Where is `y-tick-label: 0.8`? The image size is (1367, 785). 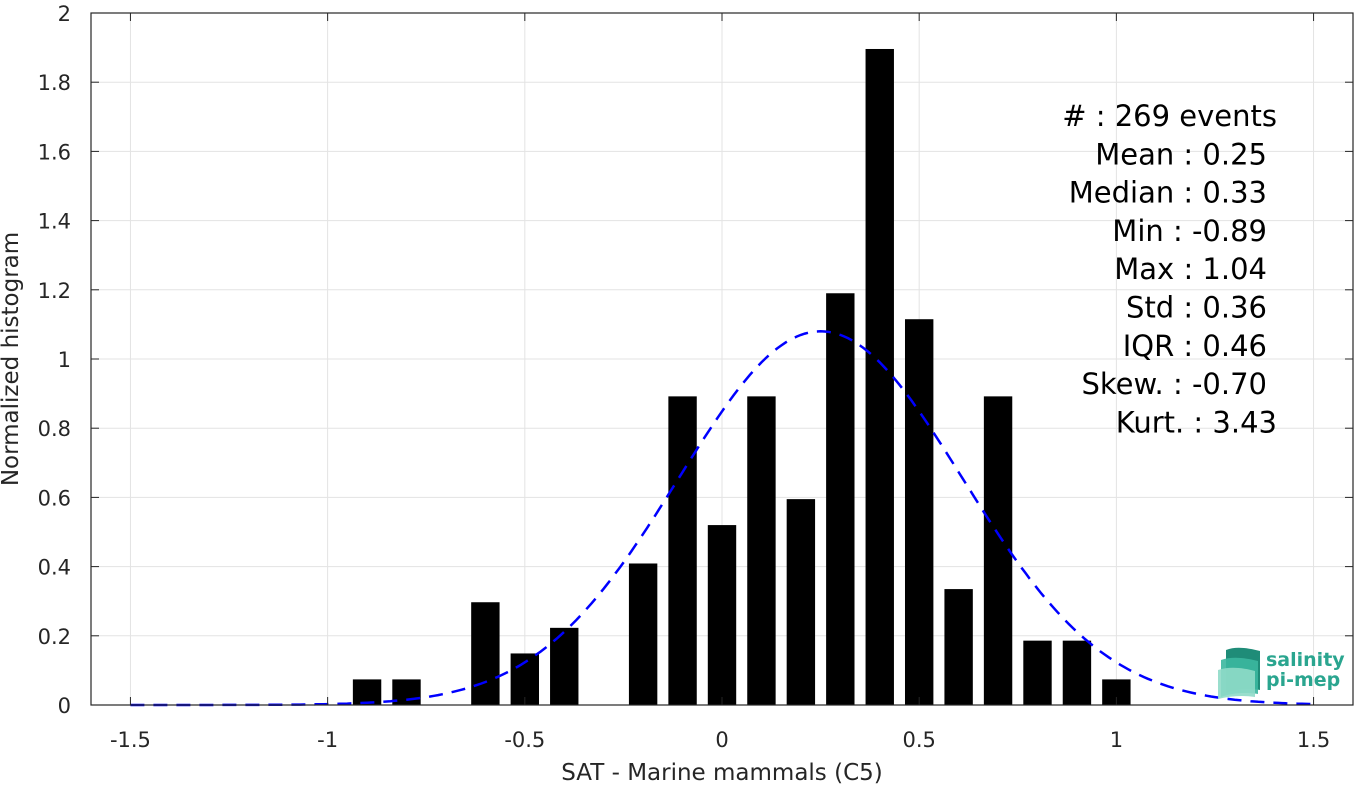 y-tick-label: 0.8 is located at coordinates (54, 429).